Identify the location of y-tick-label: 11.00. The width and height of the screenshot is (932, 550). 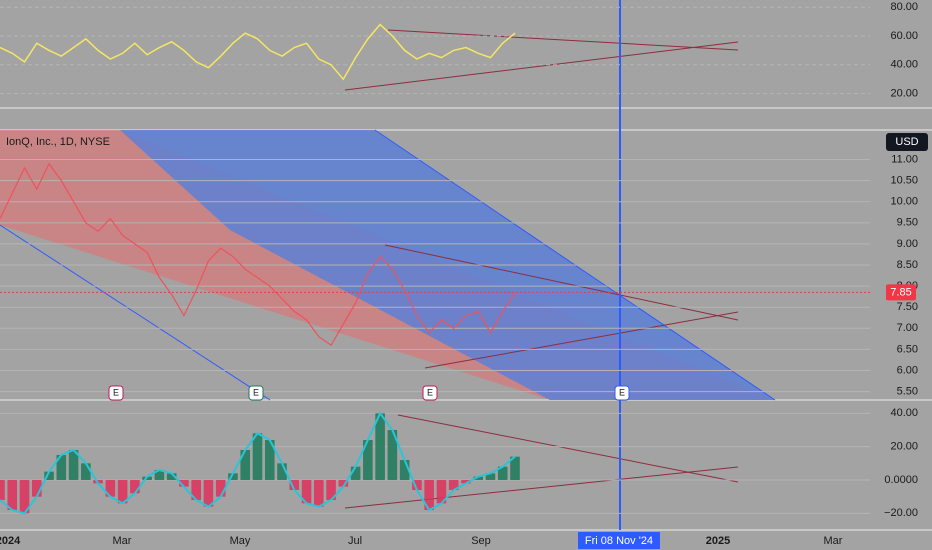
(904, 159).